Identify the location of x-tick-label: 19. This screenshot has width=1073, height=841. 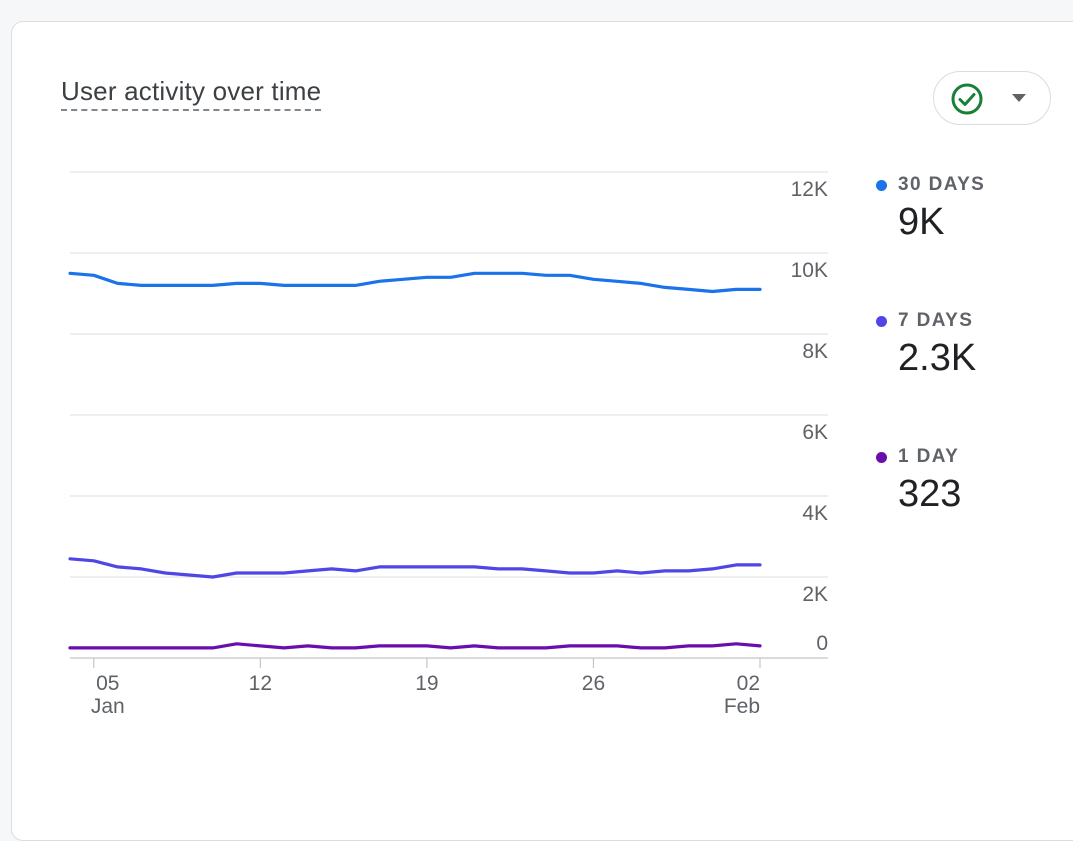
(426, 683).